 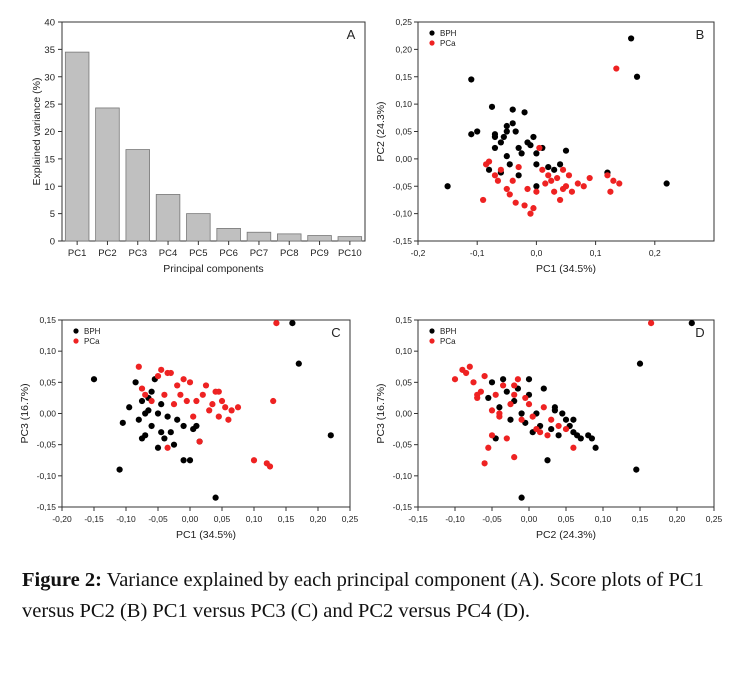 What do you see at coordinates (92, 331) in the screenshot?
I see `legend-label-bph: BPH` at bounding box center [92, 331].